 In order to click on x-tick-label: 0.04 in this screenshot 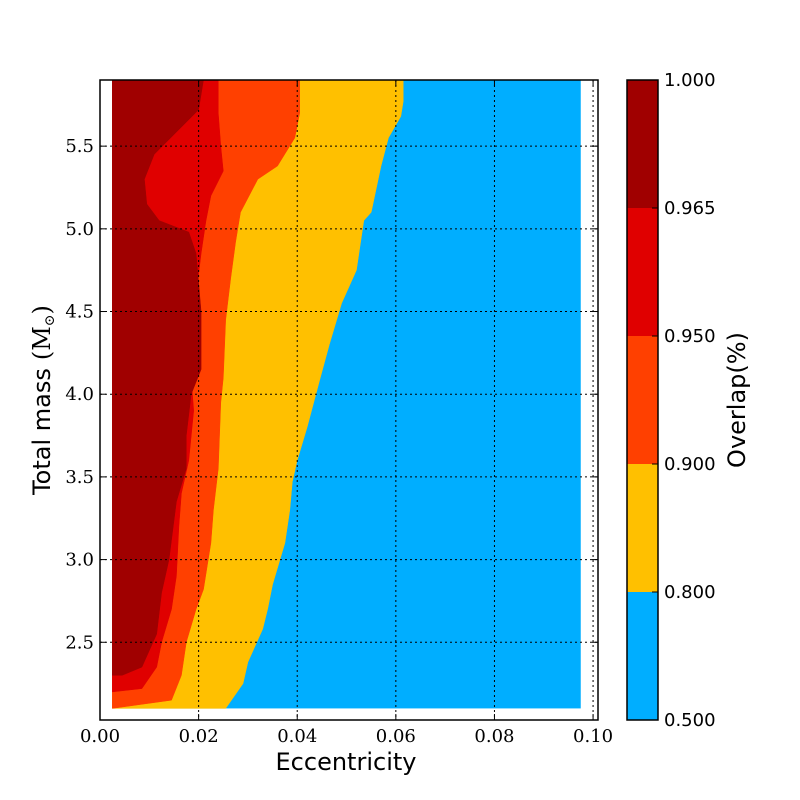, I will do `click(297, 736)`.